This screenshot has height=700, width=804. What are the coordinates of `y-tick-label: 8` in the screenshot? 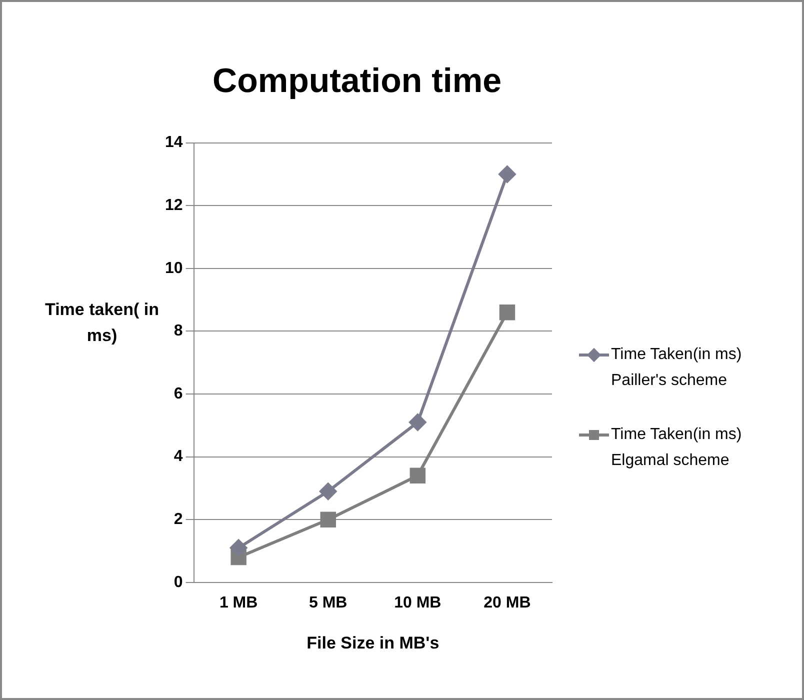 It's located at (178, 331).